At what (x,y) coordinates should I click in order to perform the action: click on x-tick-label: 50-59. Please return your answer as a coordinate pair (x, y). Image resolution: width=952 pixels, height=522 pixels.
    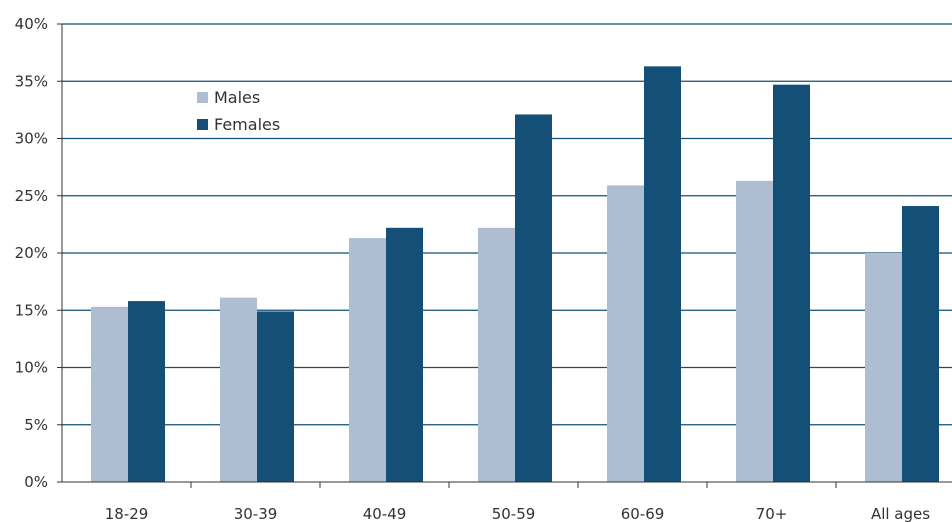
    Looking at the image, I should click on (514, 513).